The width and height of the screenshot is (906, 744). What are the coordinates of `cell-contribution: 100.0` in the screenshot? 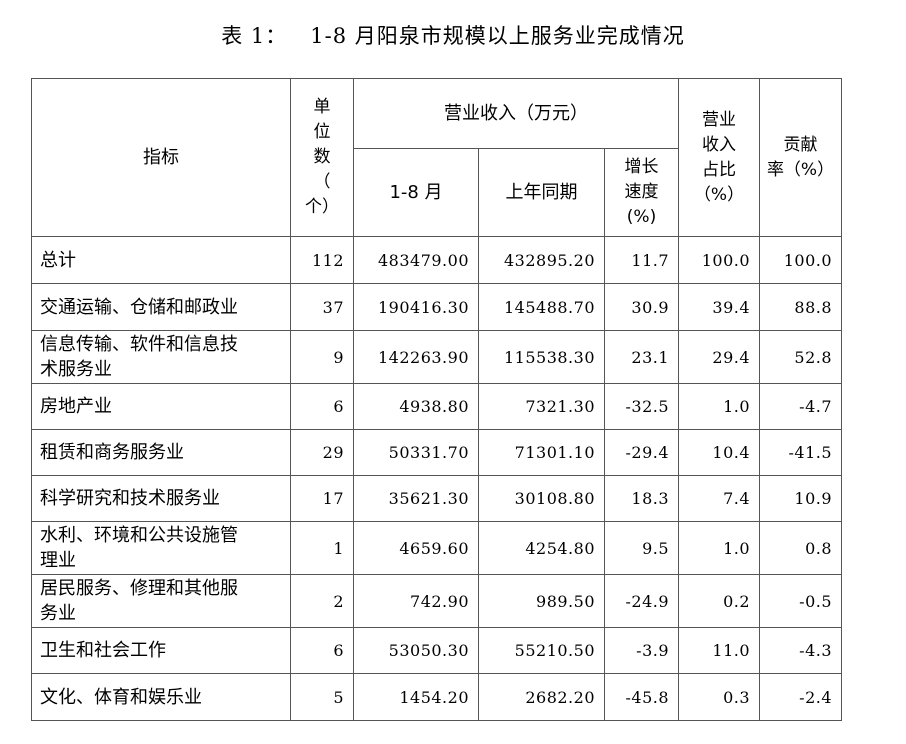 It's located at (801, 260).